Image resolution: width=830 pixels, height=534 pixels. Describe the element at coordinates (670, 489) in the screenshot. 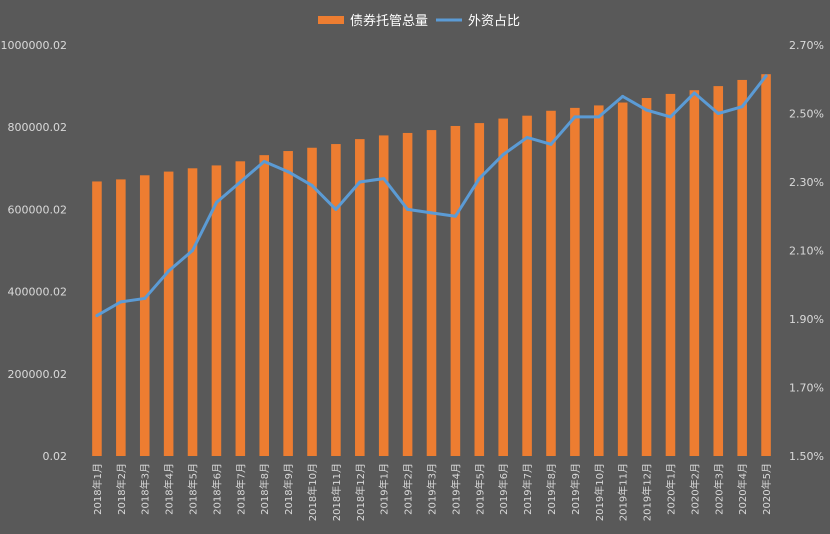

I see `x-tick-25: 2020年1月` at that location.